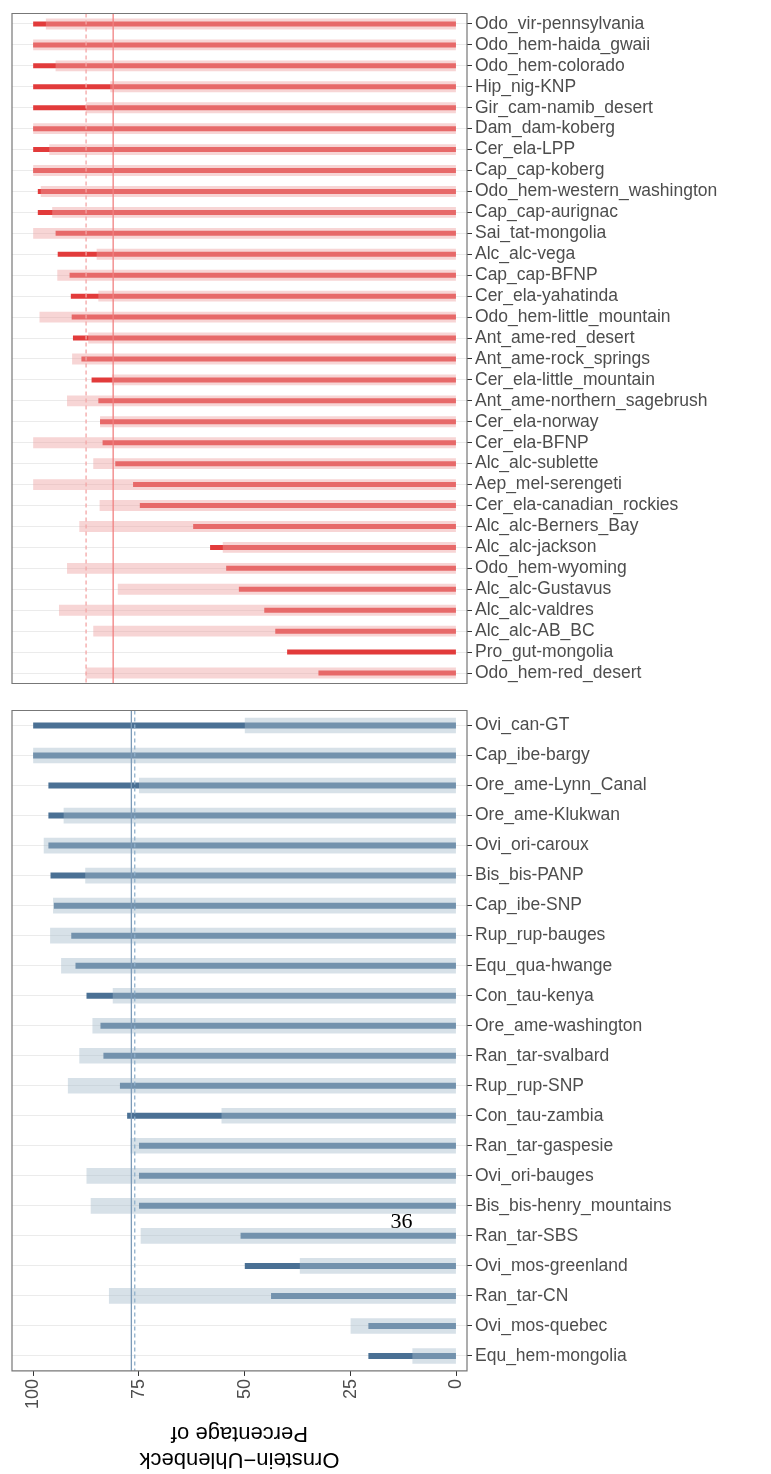  Describe the element at coordinates (536, 275) in the screenshot. I see `y-tick-label: Cap_cap-BFNP` at that location.